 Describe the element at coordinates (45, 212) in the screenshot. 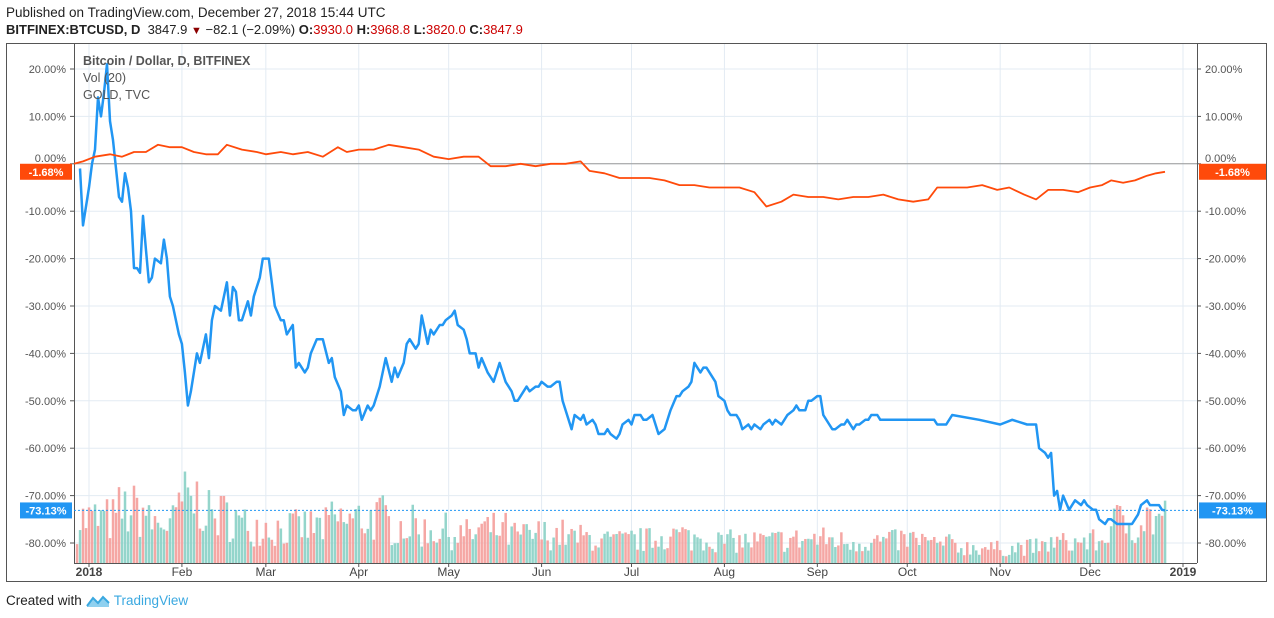

I see `y-tick-label-left: -10.00%` at that location.